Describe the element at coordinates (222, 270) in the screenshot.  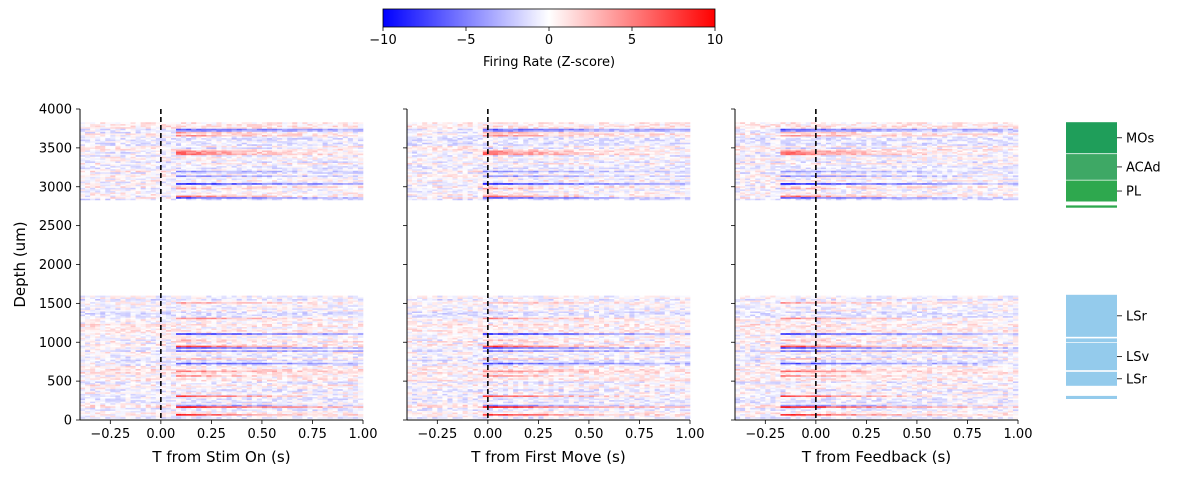
I see `heatmap-cells` at that location.